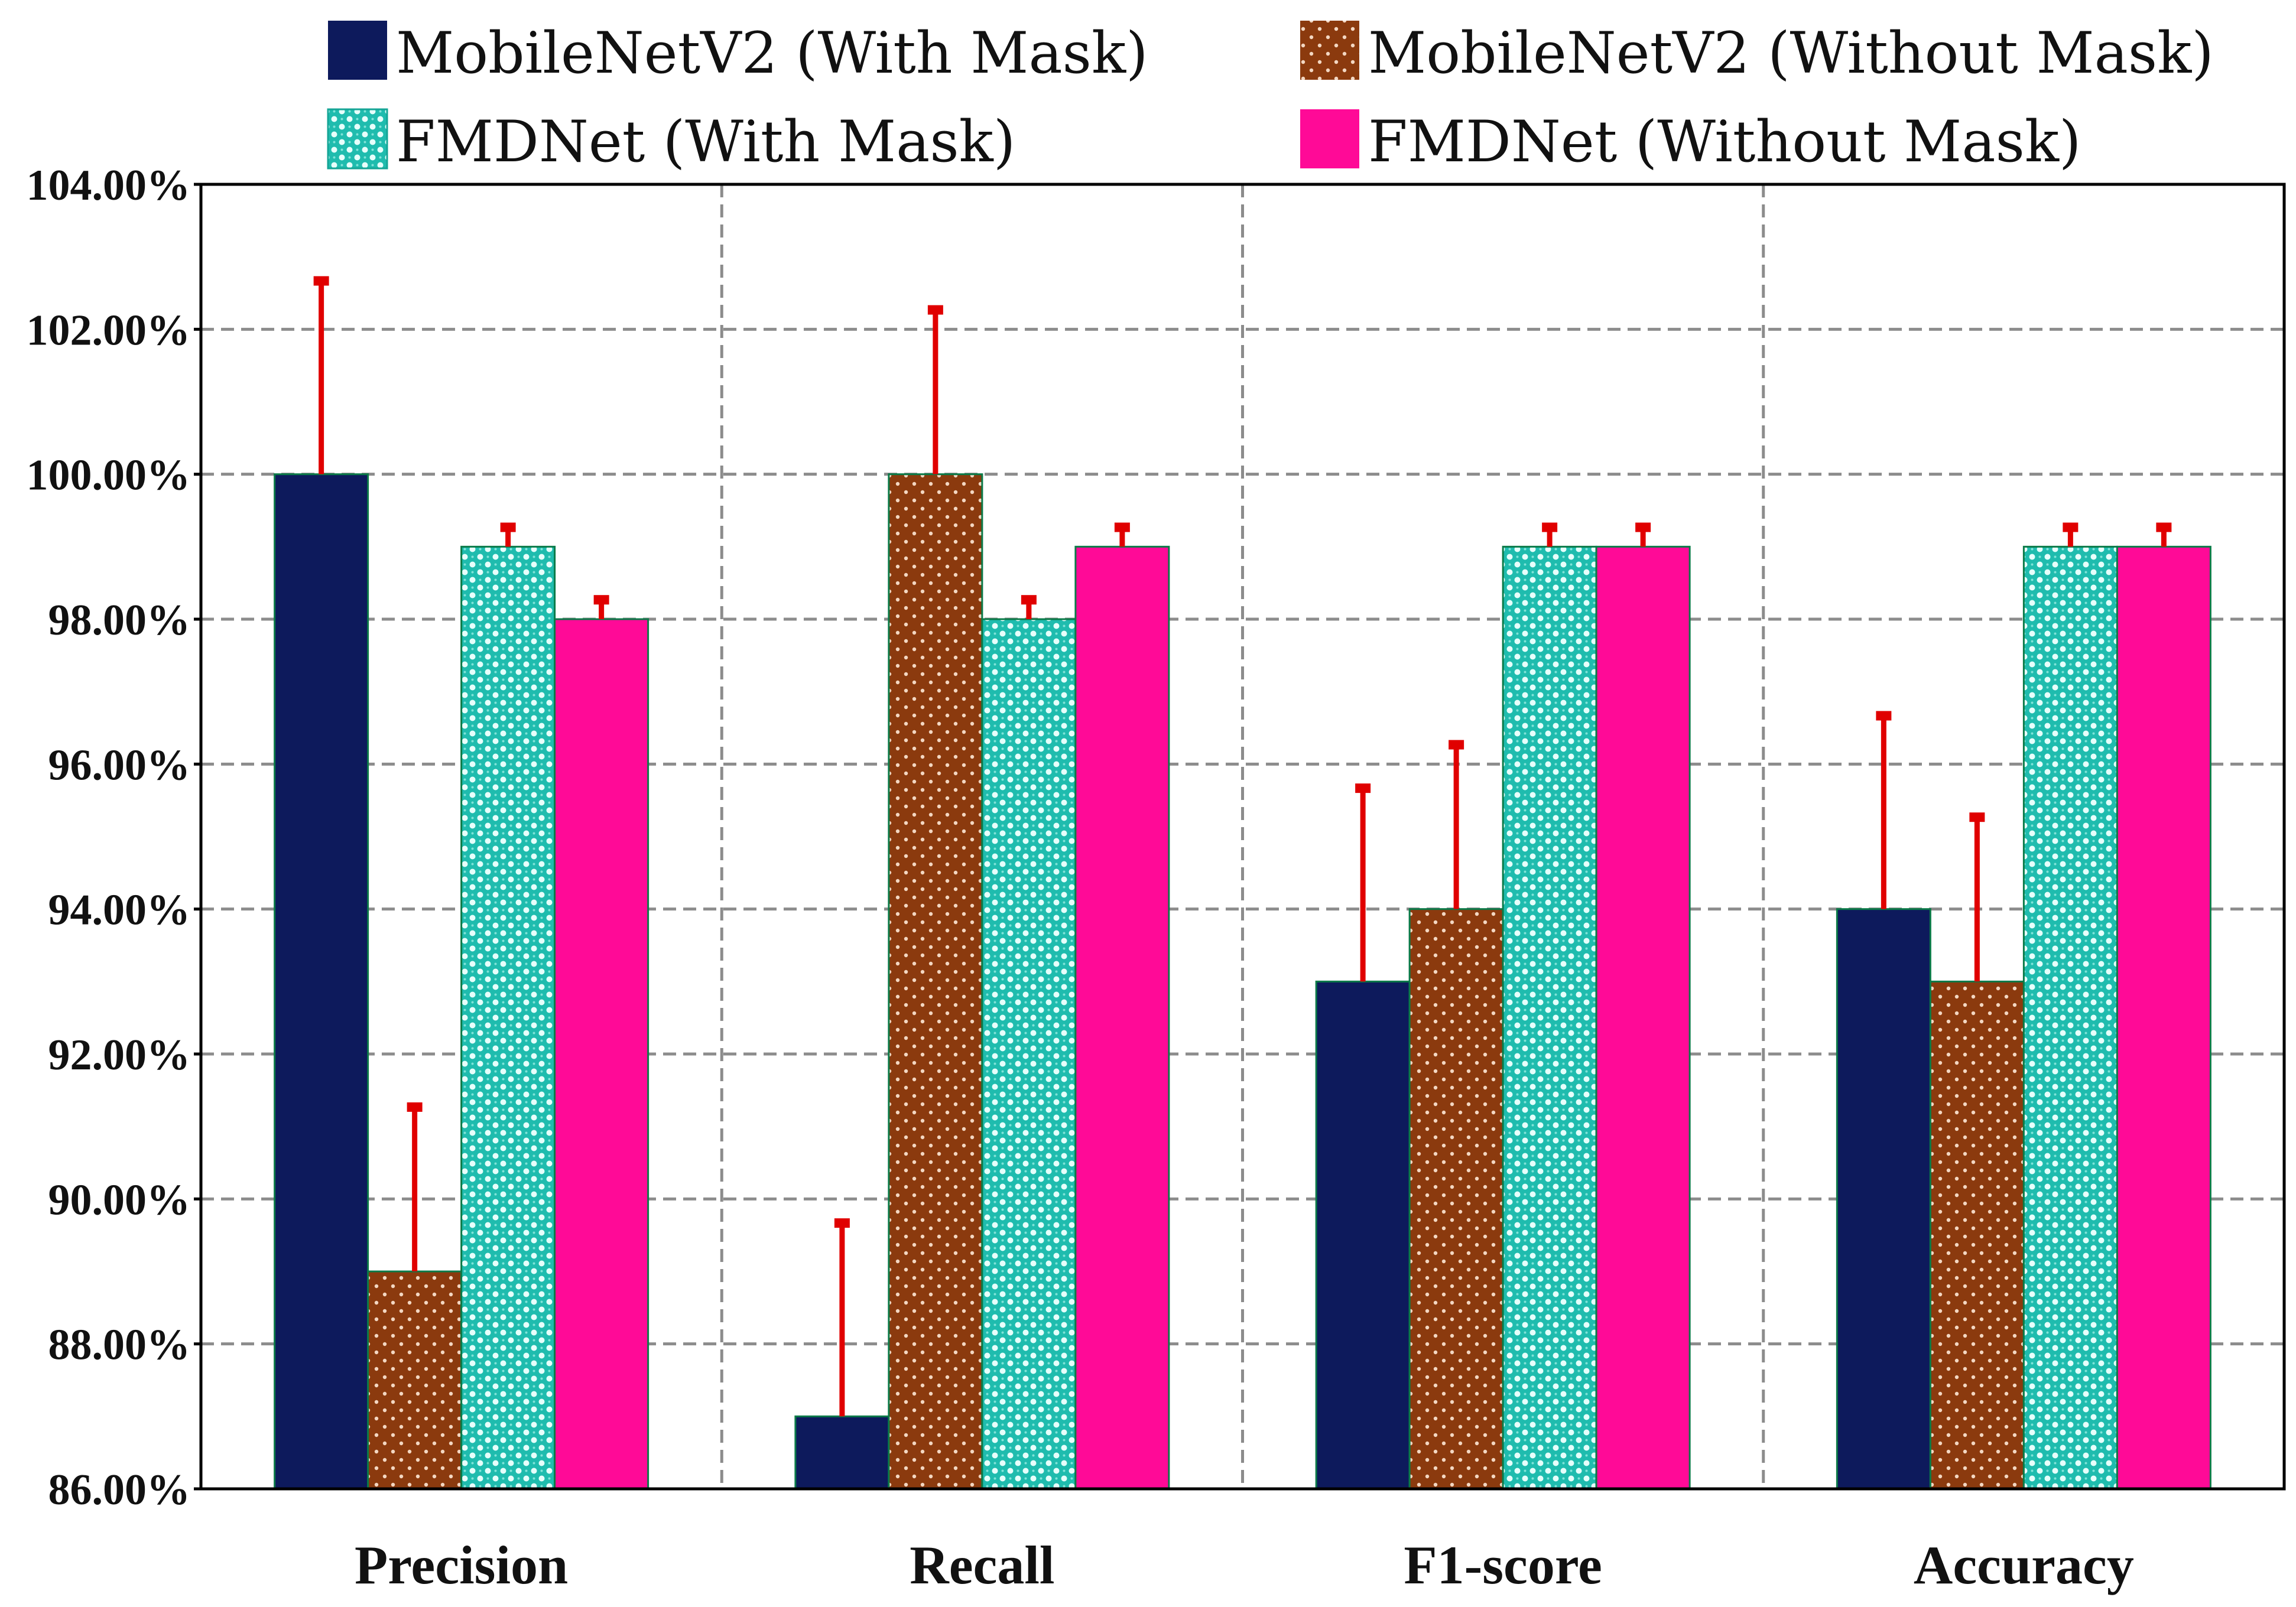 Image resolution: width=2296 pixels, height=1607 pixels. I want to click on y-tick-label: 88.00%, so click(119, 1345).